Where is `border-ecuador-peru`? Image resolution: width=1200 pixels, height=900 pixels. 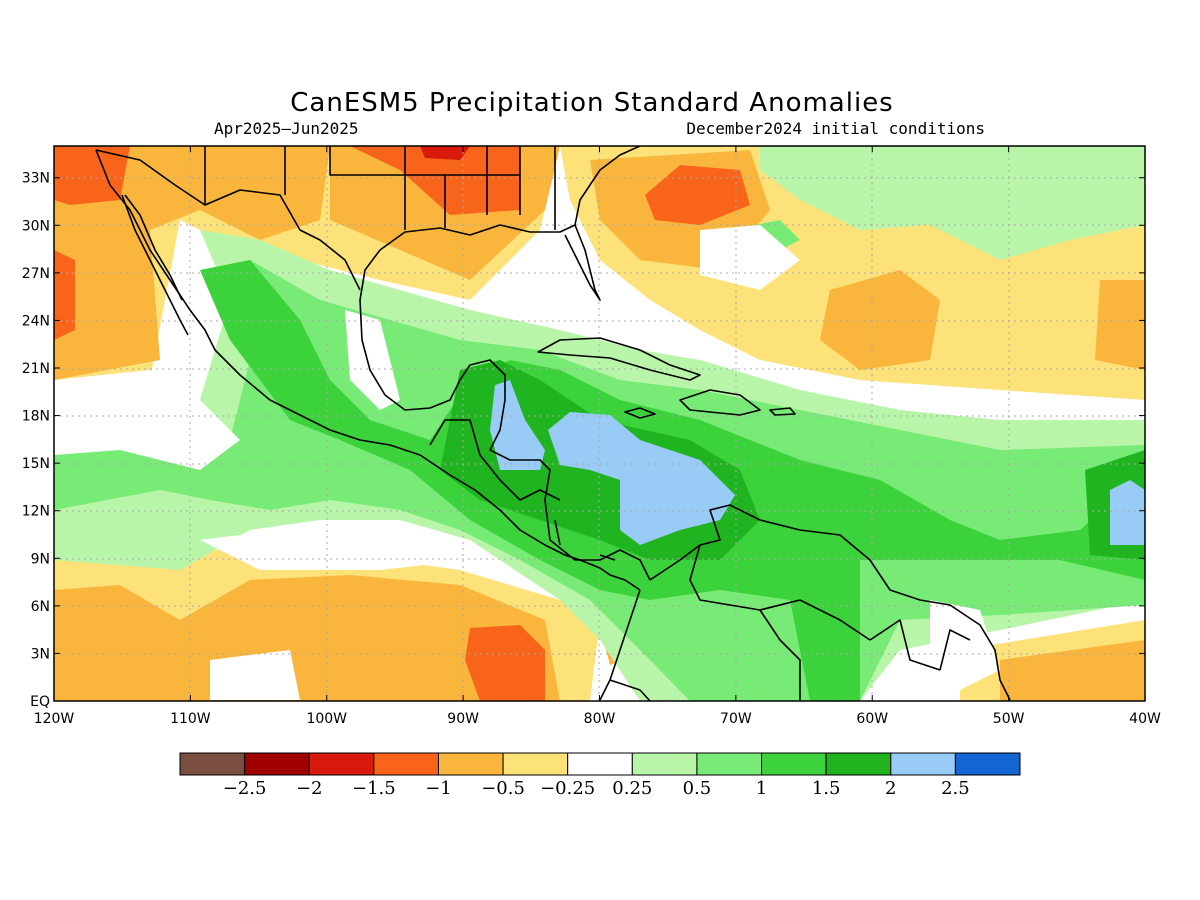
border-ecuador-peru is located at coordinates (630, 690).